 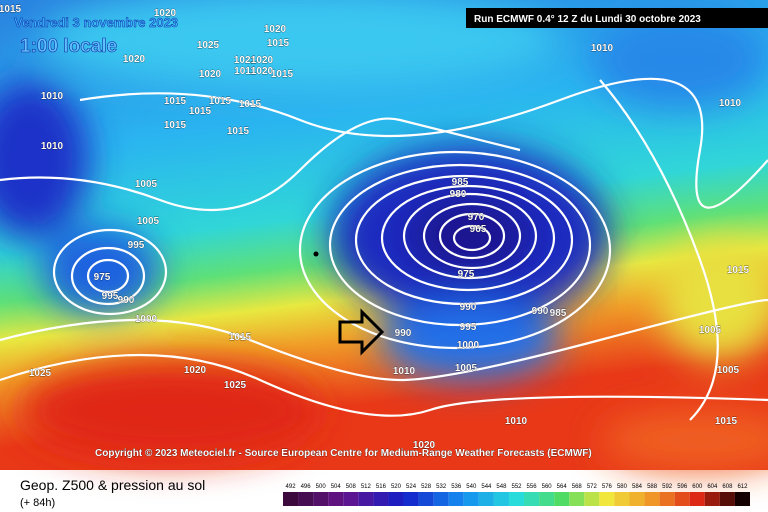 I want to click on legend-label: 564, so click(x=562, y=487).